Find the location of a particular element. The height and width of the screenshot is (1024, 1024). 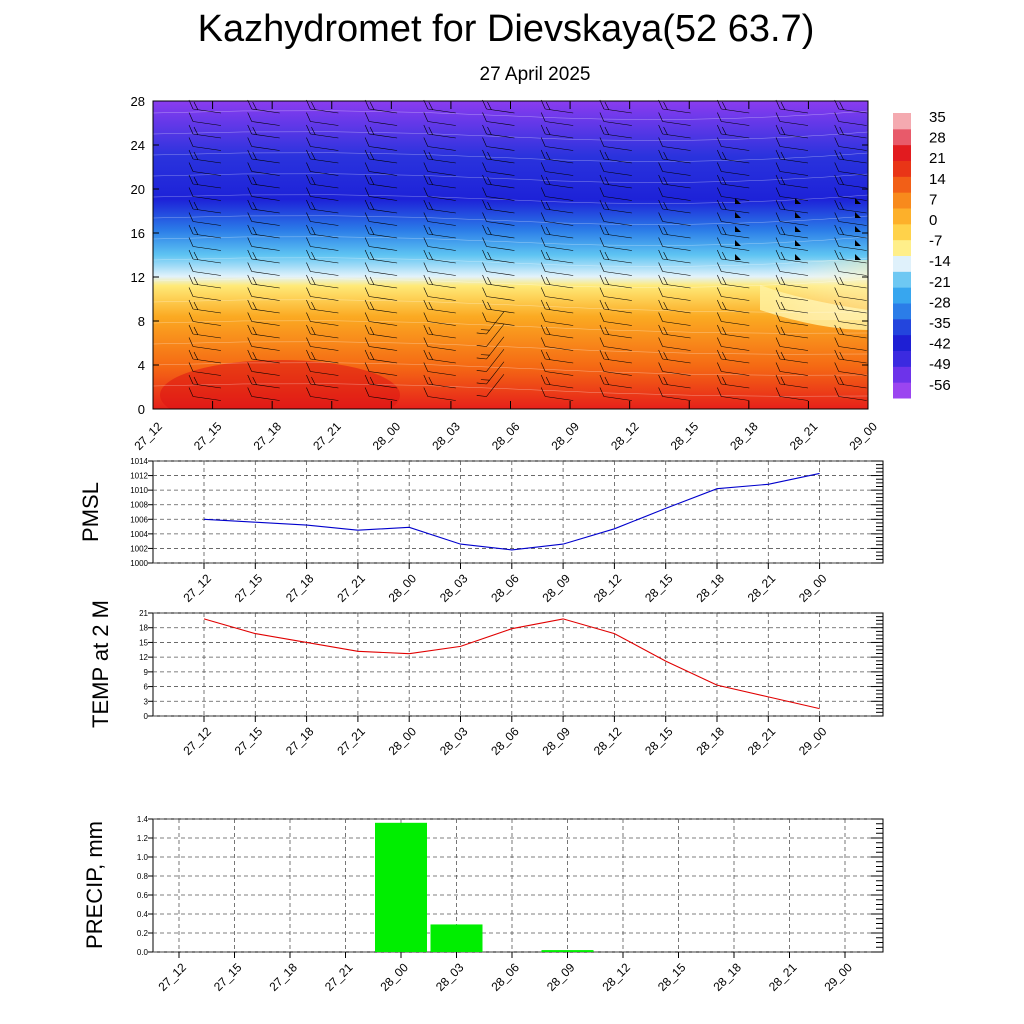

x-tick-label: 27_15 is located at coordinates (249, 741).